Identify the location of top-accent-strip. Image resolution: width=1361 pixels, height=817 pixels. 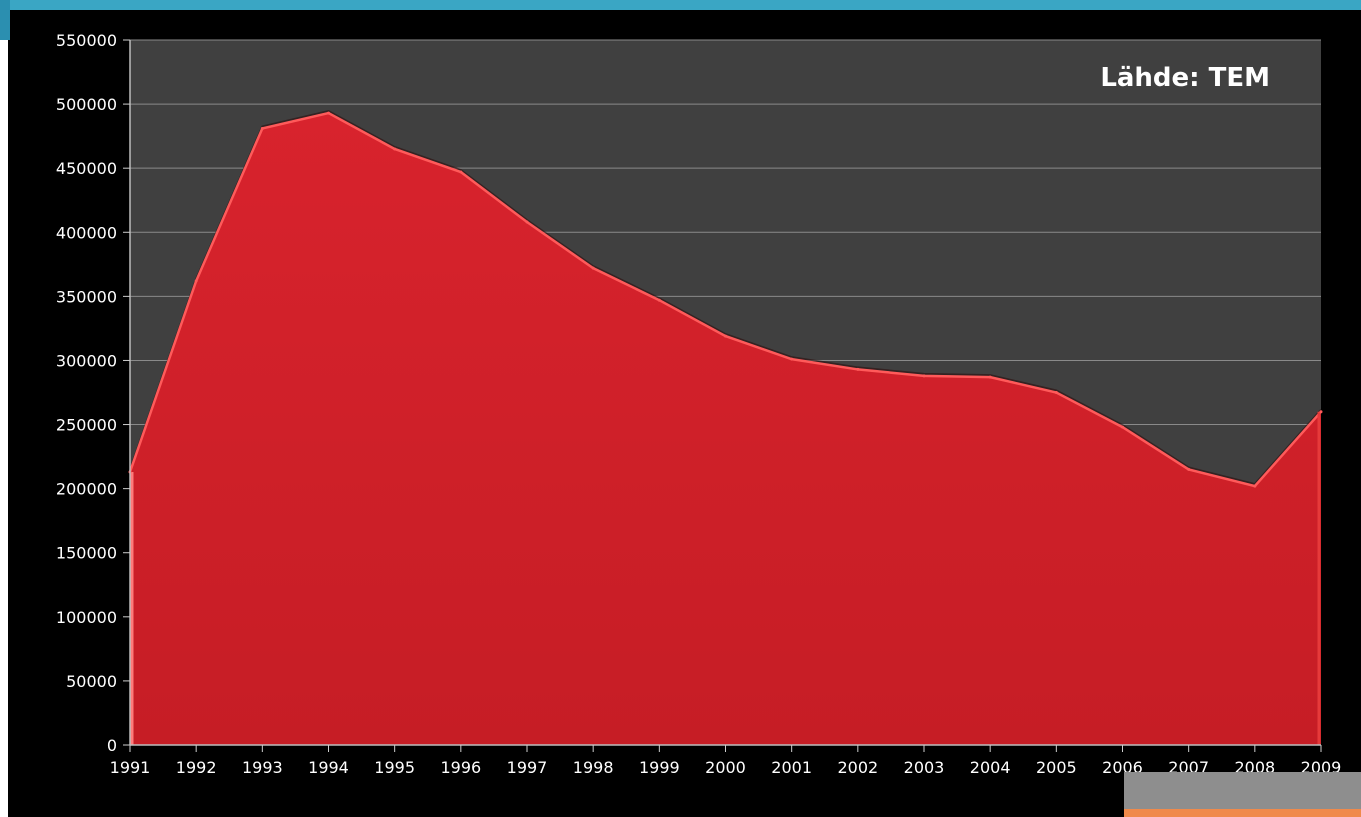
(680, 5).